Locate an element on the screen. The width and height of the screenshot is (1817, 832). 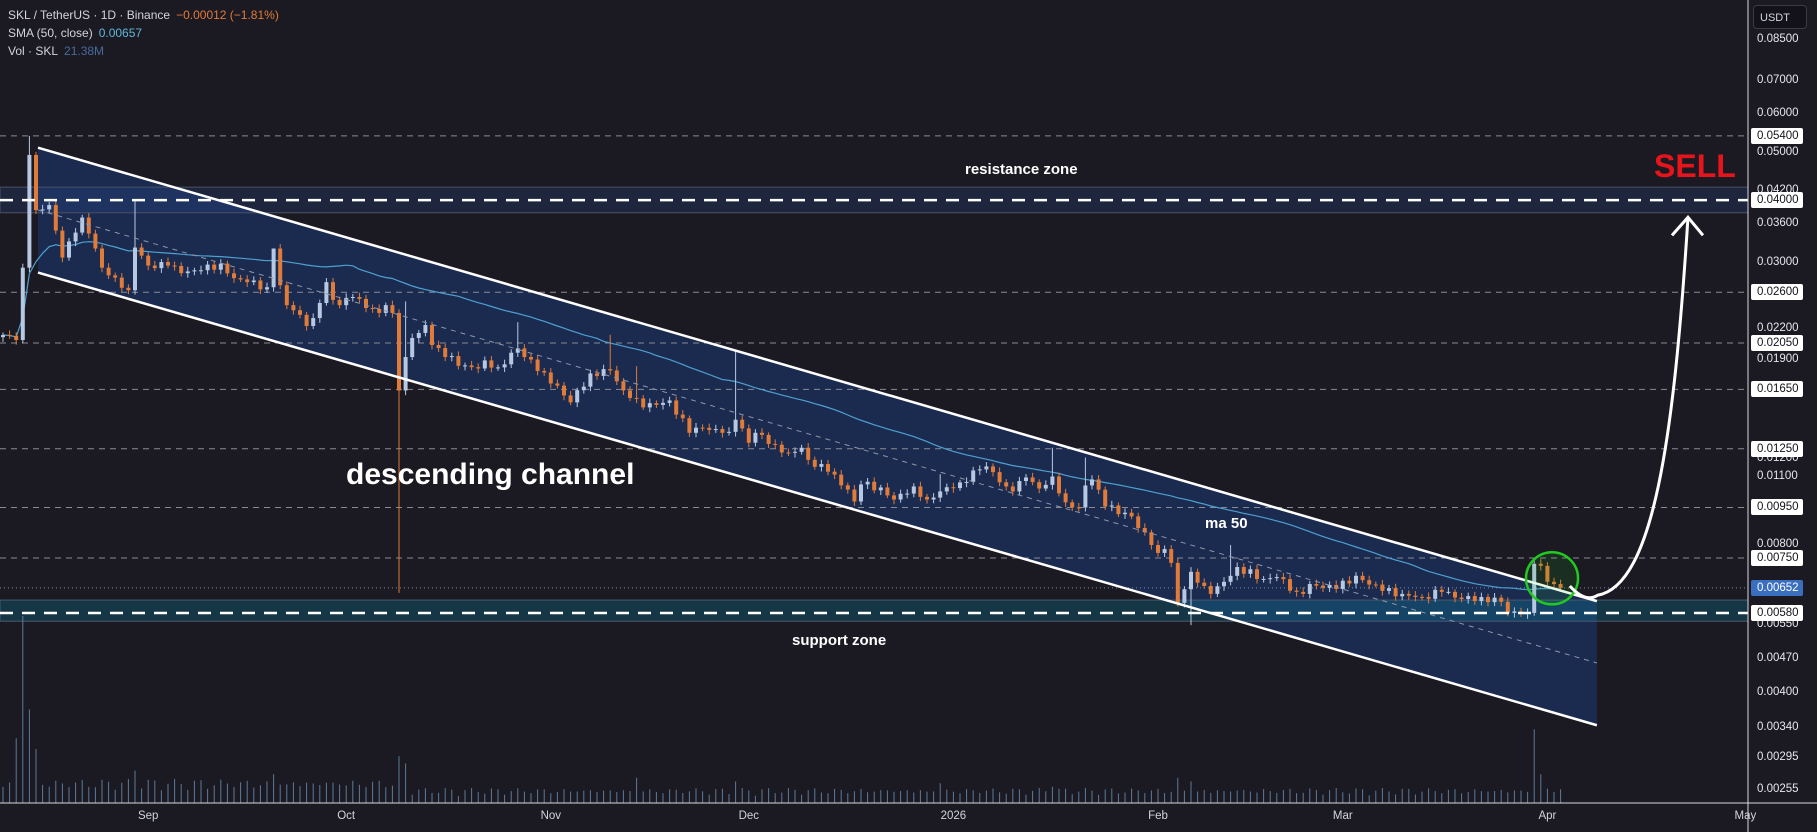
price-tick-label: 0.02200 is located at coordinates (1778, 327).